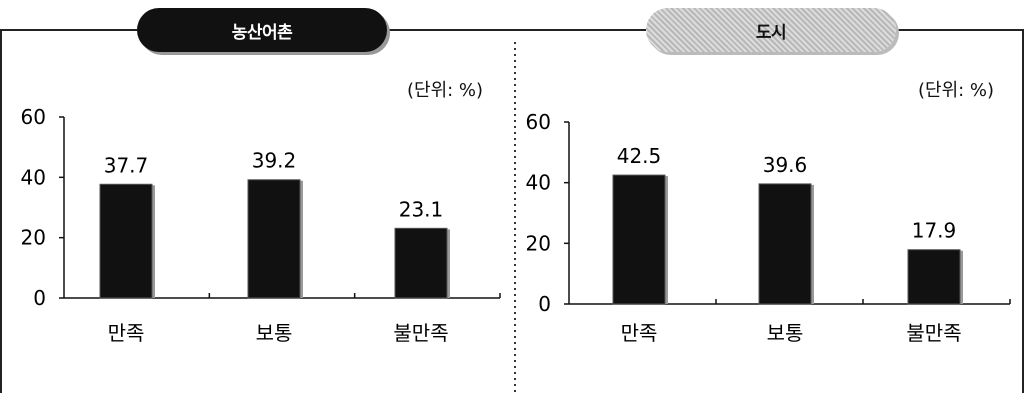 Image resolution: width=1026 pixels, height=393 pixels. What do you see at coordinates (785, 165) in the screenshot?
I see `data-label: 39.6` at bounding box center [785, 165].